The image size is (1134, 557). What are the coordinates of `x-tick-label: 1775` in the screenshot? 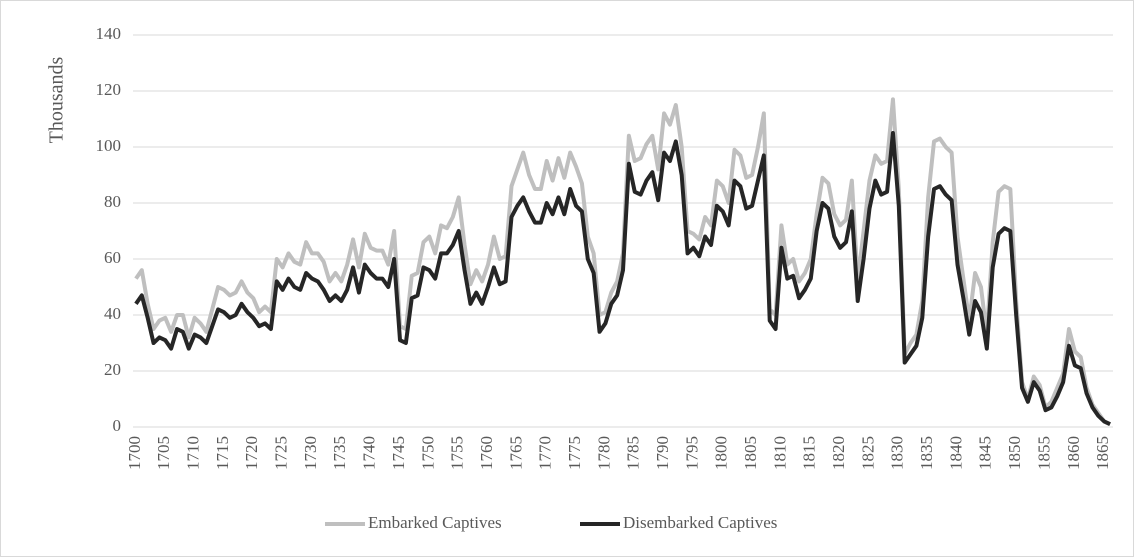 It's located at (574, 453).